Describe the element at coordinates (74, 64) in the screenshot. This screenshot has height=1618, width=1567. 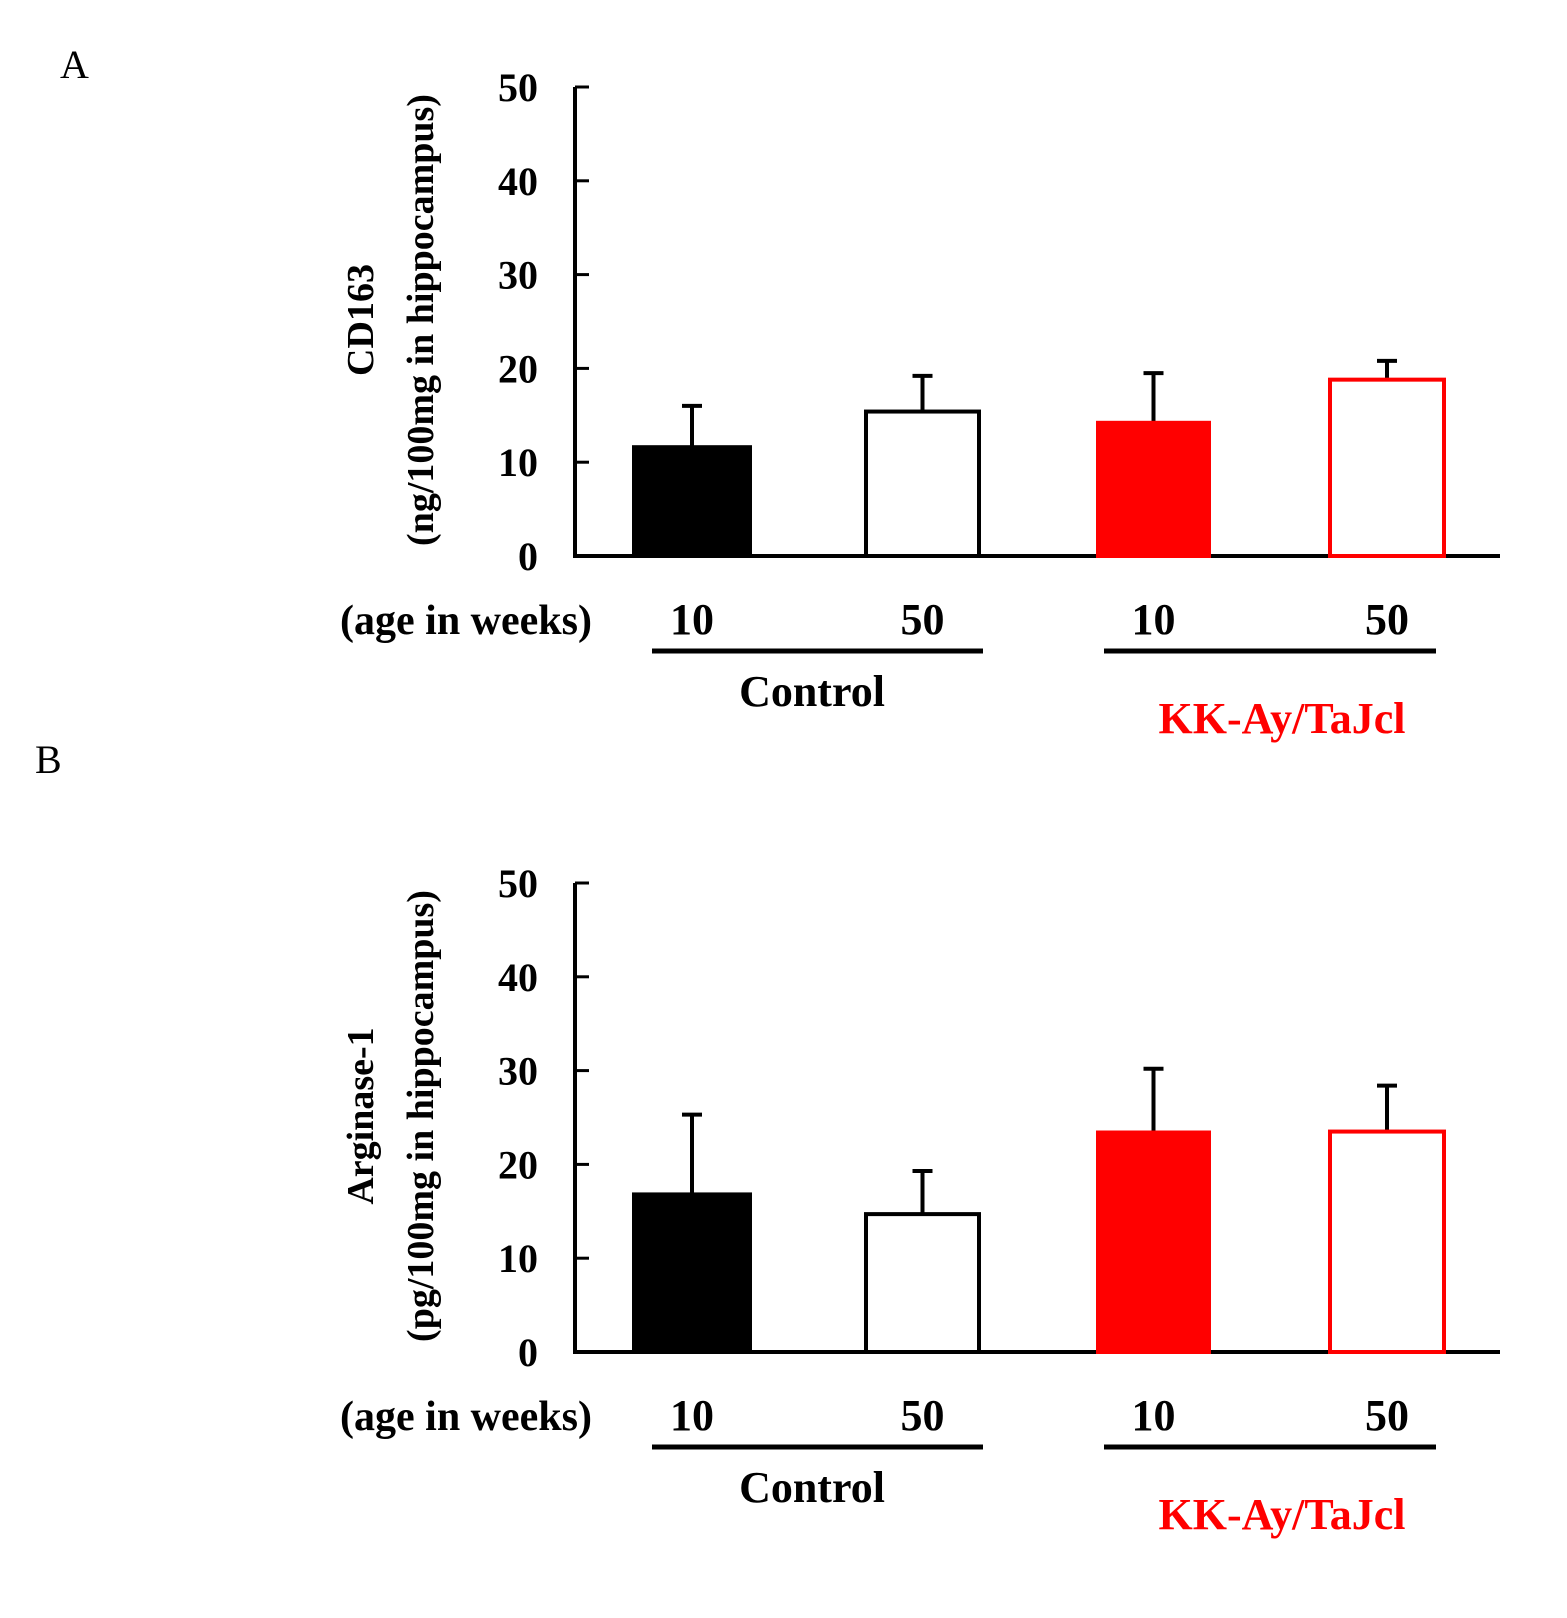
I see `panel-letter: A` at that location.